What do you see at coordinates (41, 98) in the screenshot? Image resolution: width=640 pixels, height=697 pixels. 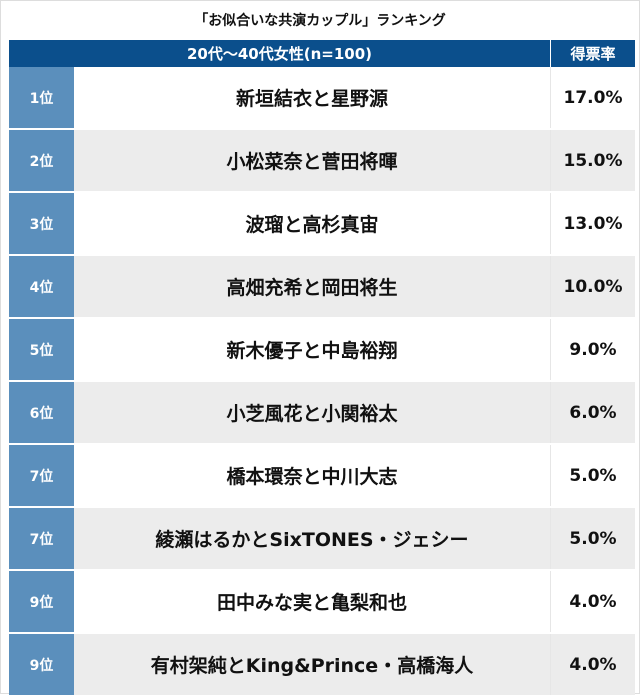 I see `rank-cell: 1位` at bounding box center [41, 98].